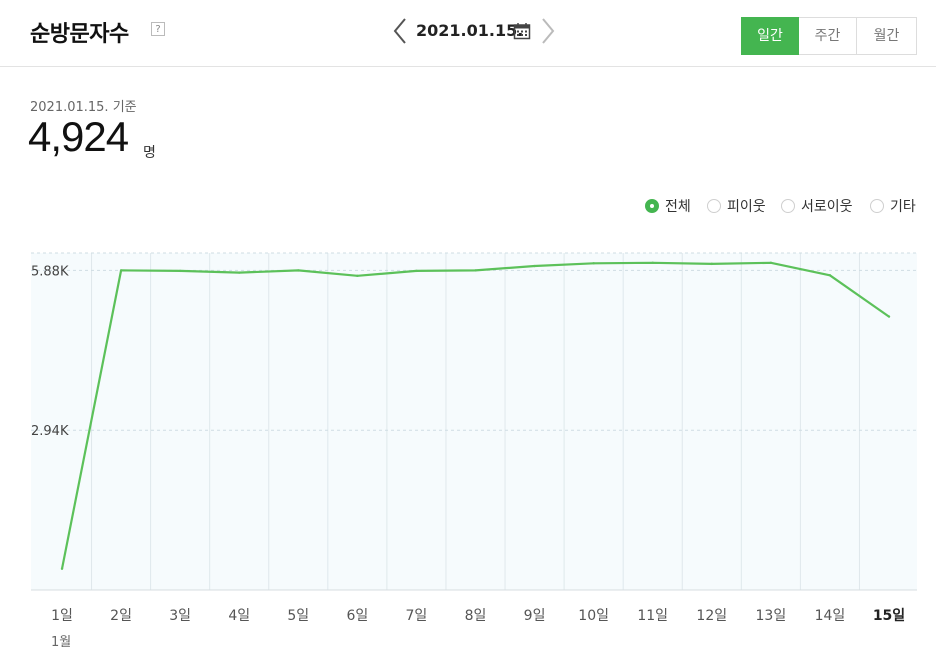 The width and height of the screenshot is (936, 664). Describe the element at coordinates (903, 207) in the screenshot. I see `legend-label: 기타` at that location.